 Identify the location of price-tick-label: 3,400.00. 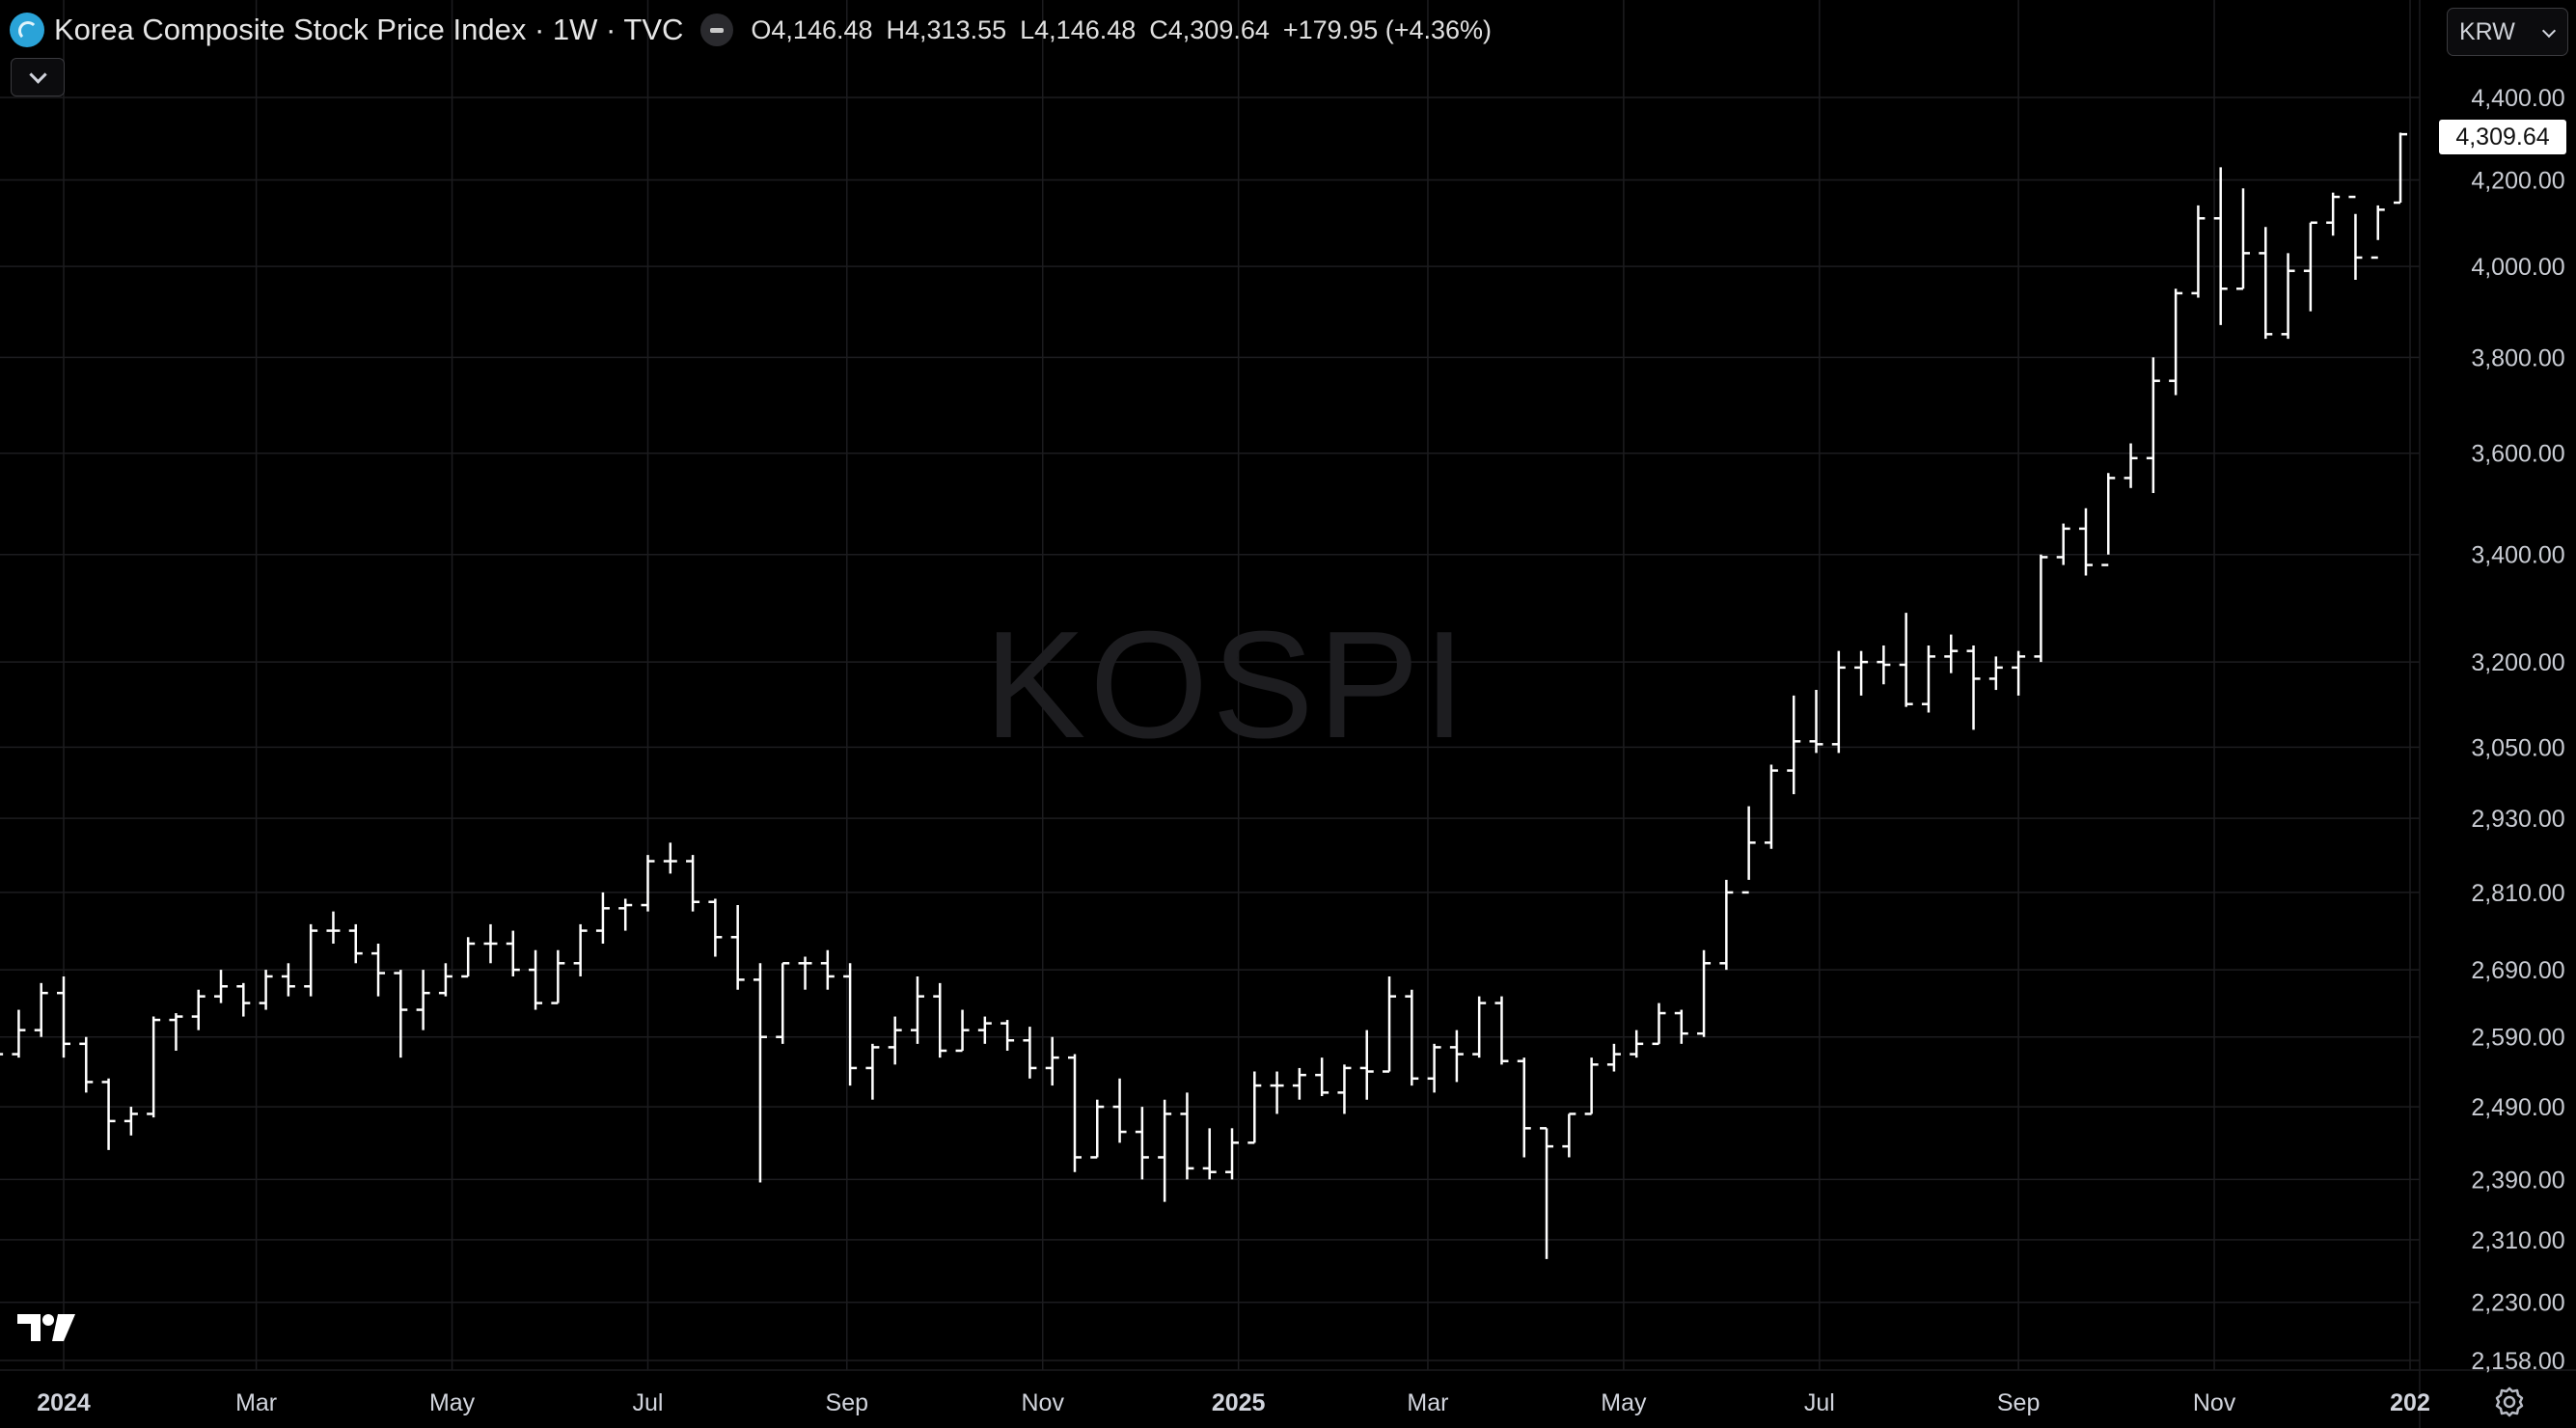
(2517, 556).